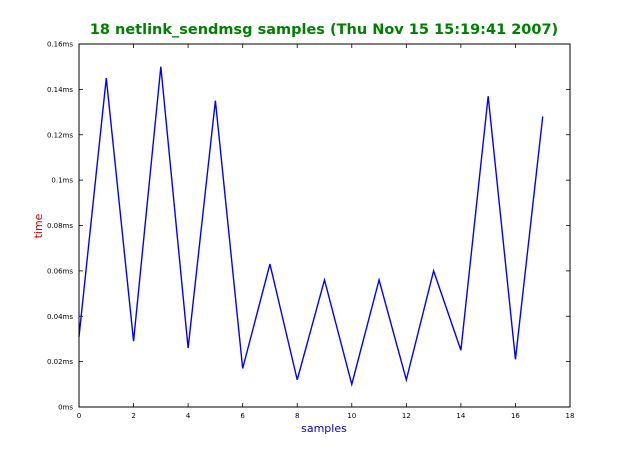  Describe the element at coordinates (60, 226) in the screenshot. I see `y-tick-label: 0.08ms` at that location.